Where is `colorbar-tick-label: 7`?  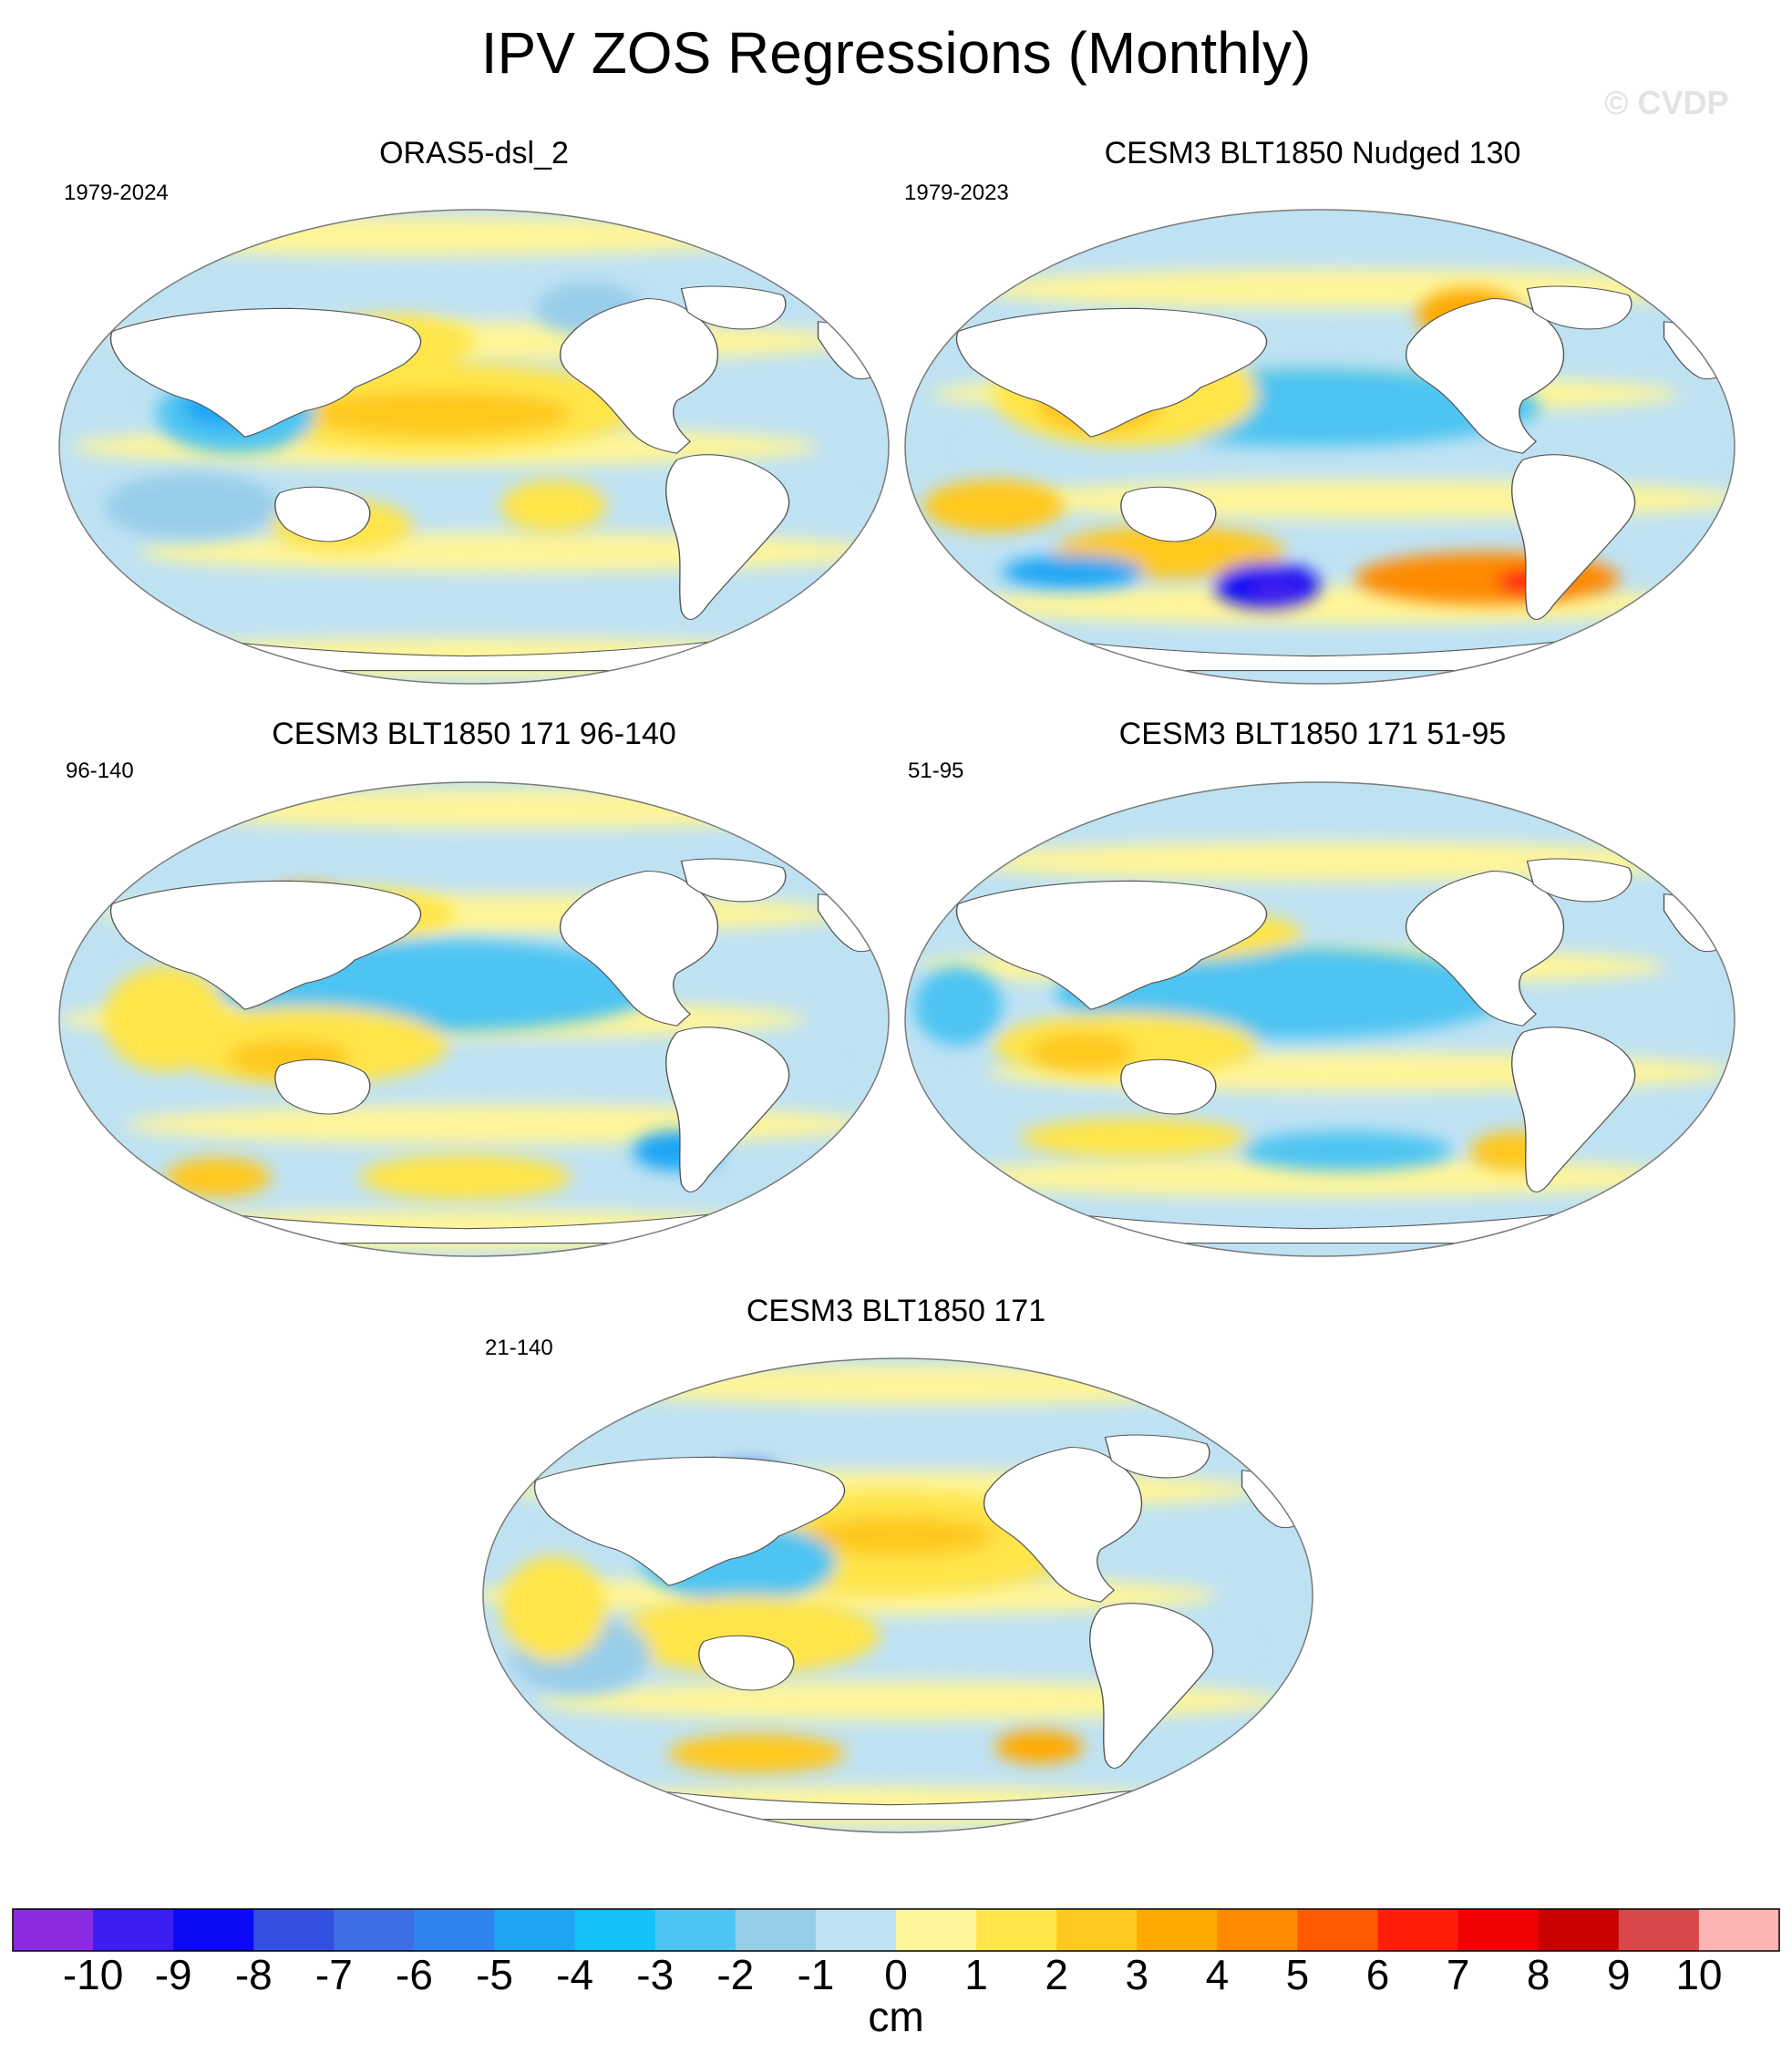
colorbar-tick-label: 7 is located at coordinates (1458, 1974).